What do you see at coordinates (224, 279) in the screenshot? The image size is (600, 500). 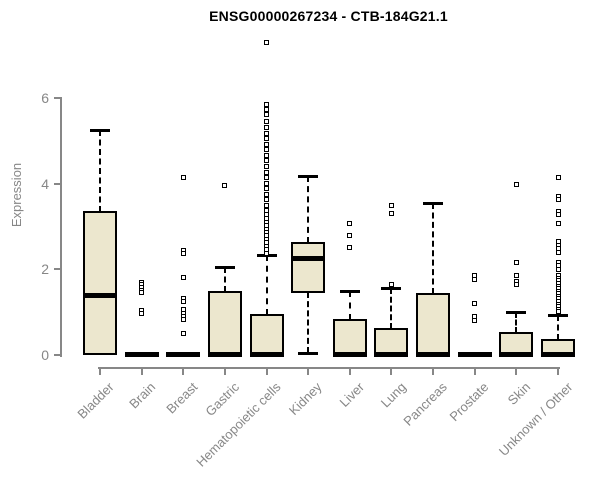 I see `whisker-upper-gastric` at bounding box center [224, 279].